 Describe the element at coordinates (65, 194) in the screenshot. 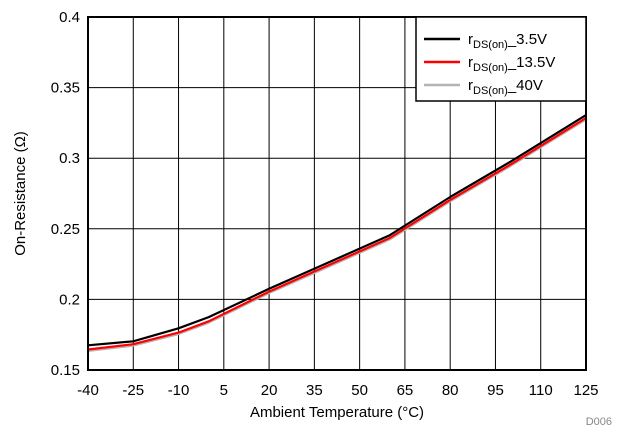

I see `y-tick-labels: 0.15 0.2 0.25 0.3 0.35 0.4` at that location.